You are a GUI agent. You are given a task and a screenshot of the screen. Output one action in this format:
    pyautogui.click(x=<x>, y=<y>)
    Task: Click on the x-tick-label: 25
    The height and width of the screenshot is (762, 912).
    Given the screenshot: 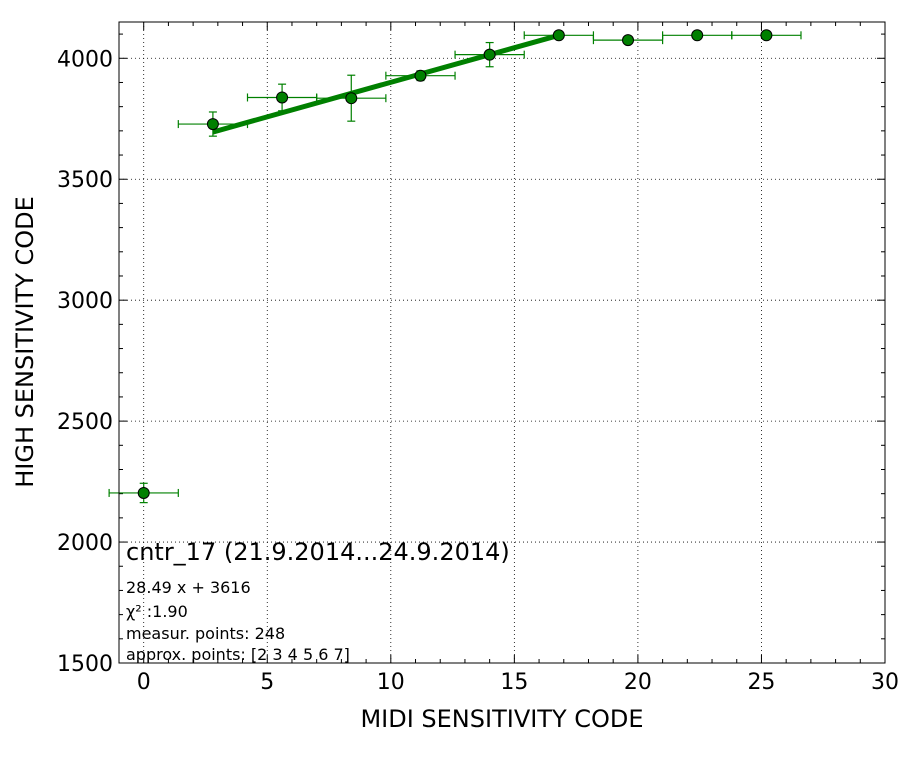 What is the action you would take?
    pyautogui.click(x=761, y=682)
    